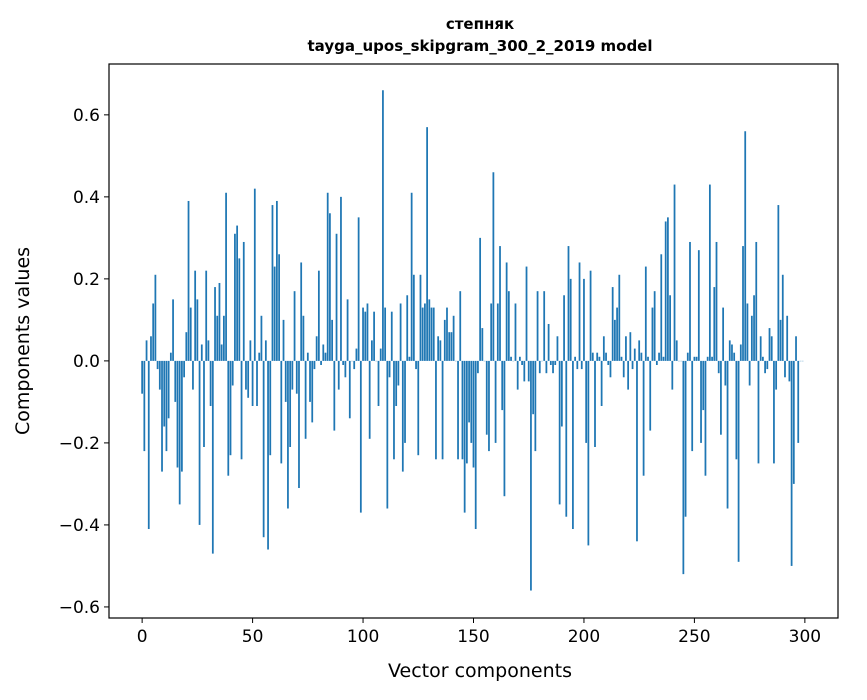  What do you see at coordinates (805, 637) in the screenshot?
I see `x-tick-label: 300` at bounding box center [805, 637].